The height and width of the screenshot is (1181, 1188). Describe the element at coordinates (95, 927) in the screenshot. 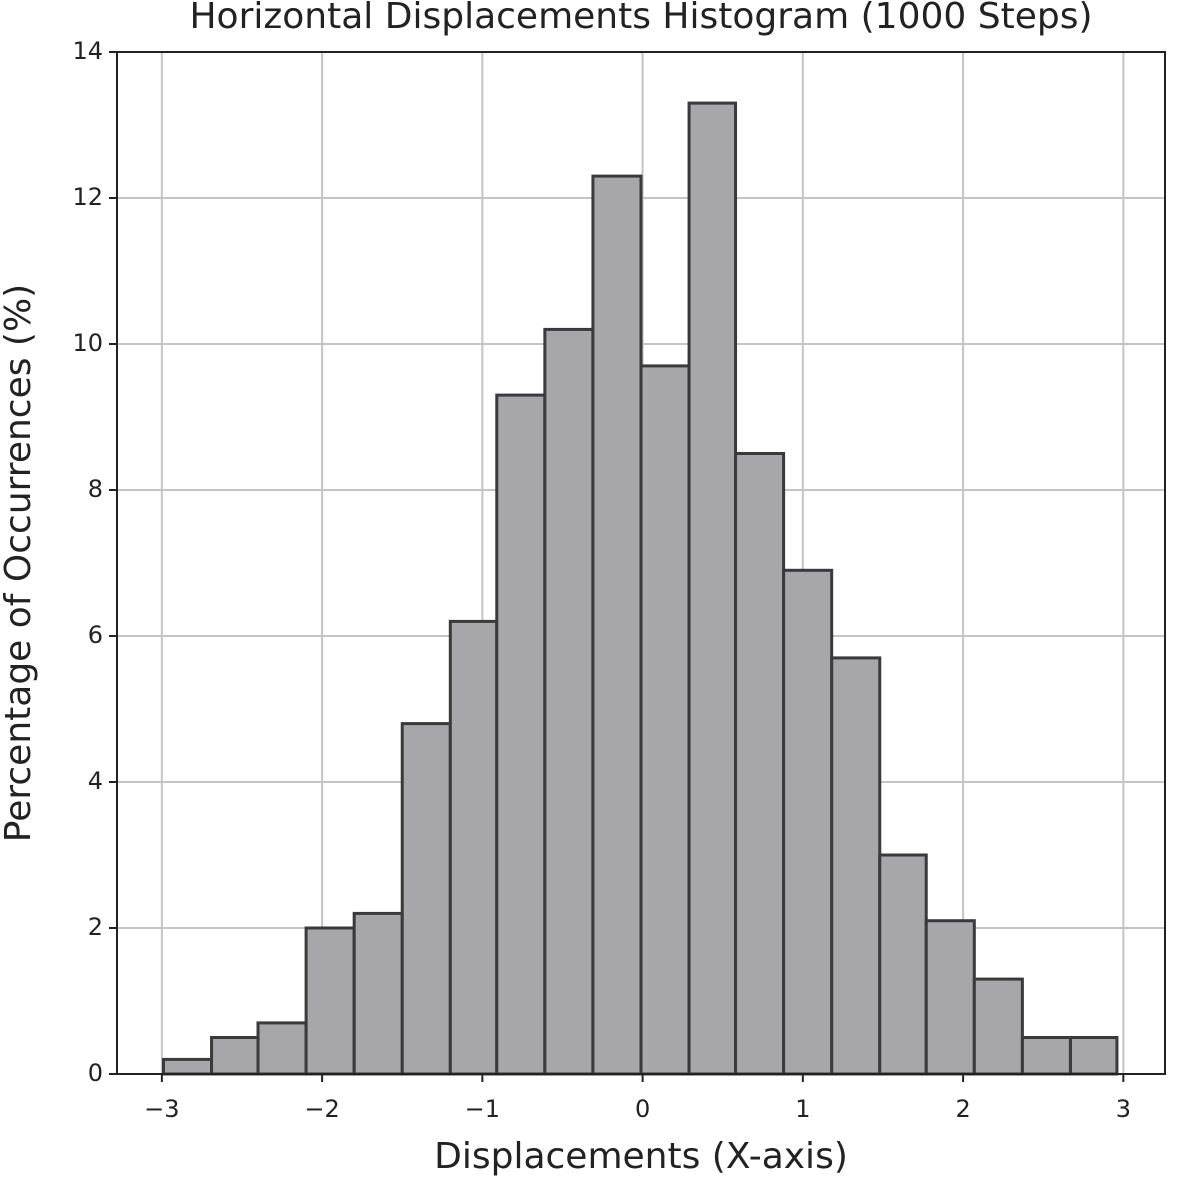

I see `y-tick-label: 2` at that location.